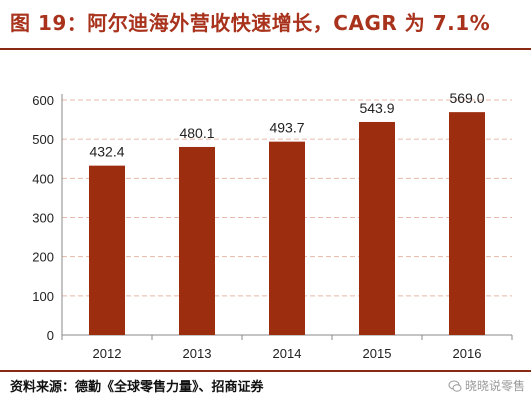 The image size is (531, 402). What do you see at coordinates (43, 178) in the screenshot?
I see `y-tick-label: 400` at bounding box center [43, 178].